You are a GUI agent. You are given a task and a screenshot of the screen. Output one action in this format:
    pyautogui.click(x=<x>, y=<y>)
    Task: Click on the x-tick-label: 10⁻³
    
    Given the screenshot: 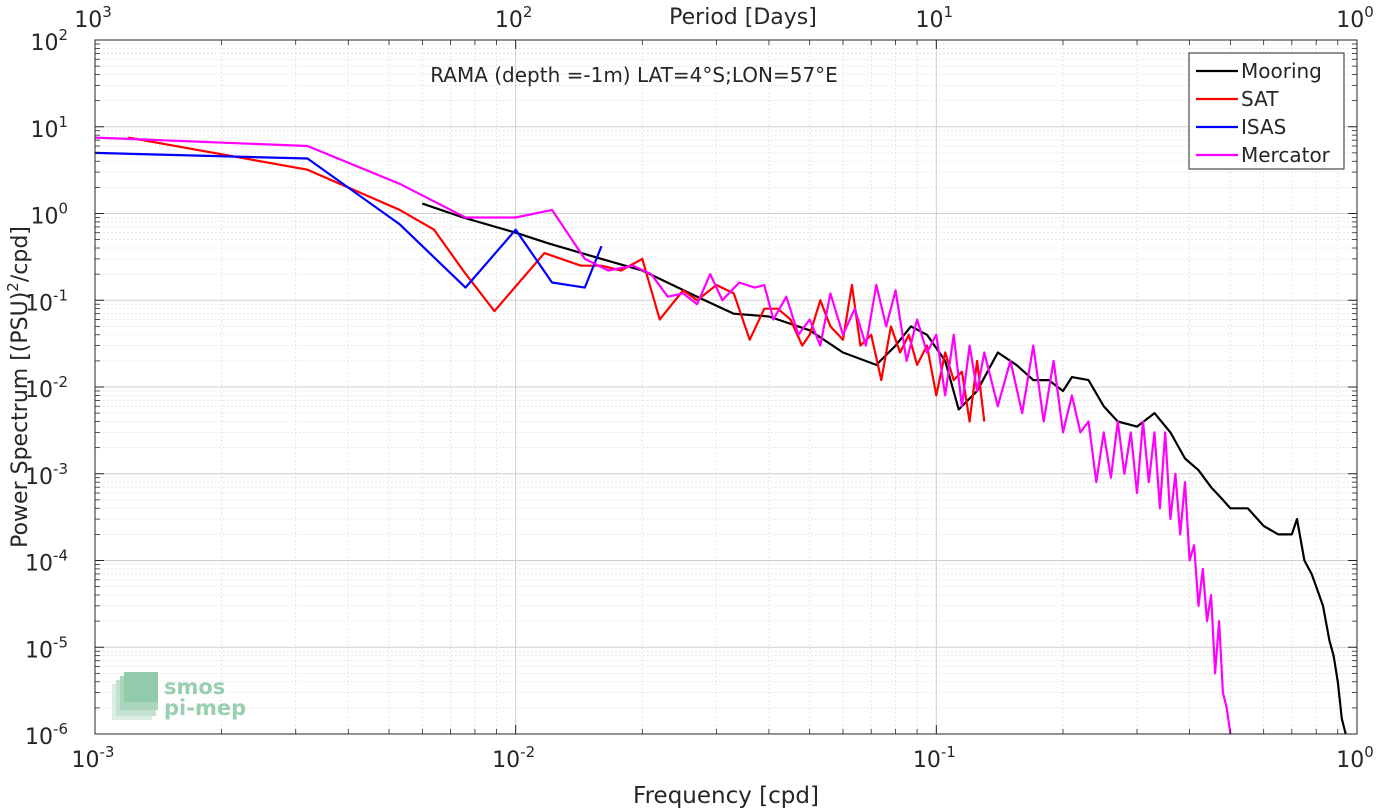 What is the action you would take?
    pyautogui.click(x=93, y=758)
    